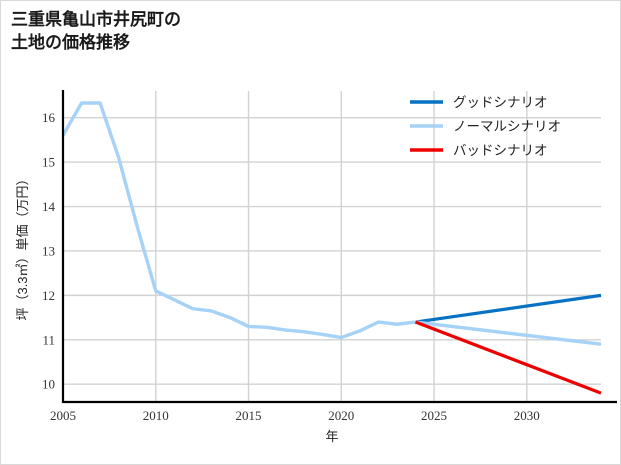 The image size is (621, 465). Describe the element at coordinates (63, 415) in the screenshot. I see `x-tick-label: 2005` at that location.